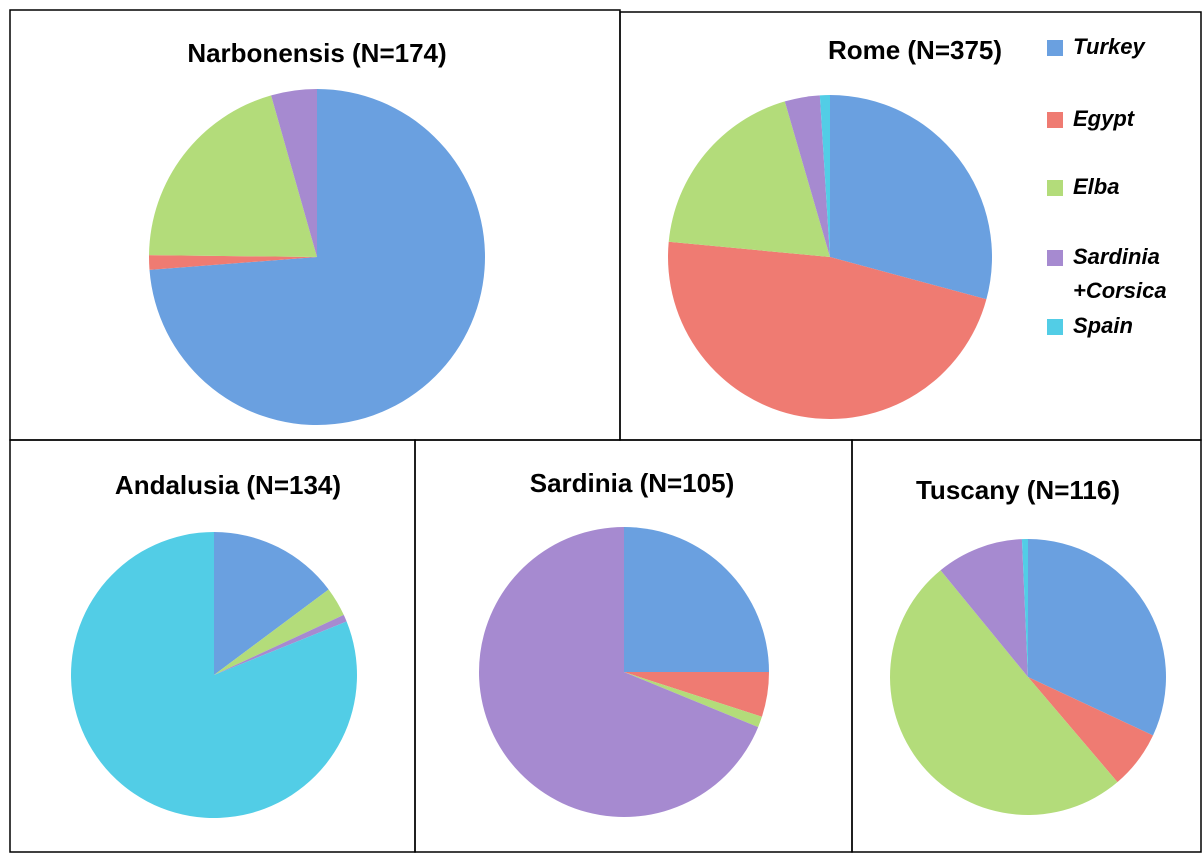  What do you see at coordinates (1018, 490) in the screenshot?
I see `chart-title: Tuscany (N=116)` at bounding box center [1018, 490].